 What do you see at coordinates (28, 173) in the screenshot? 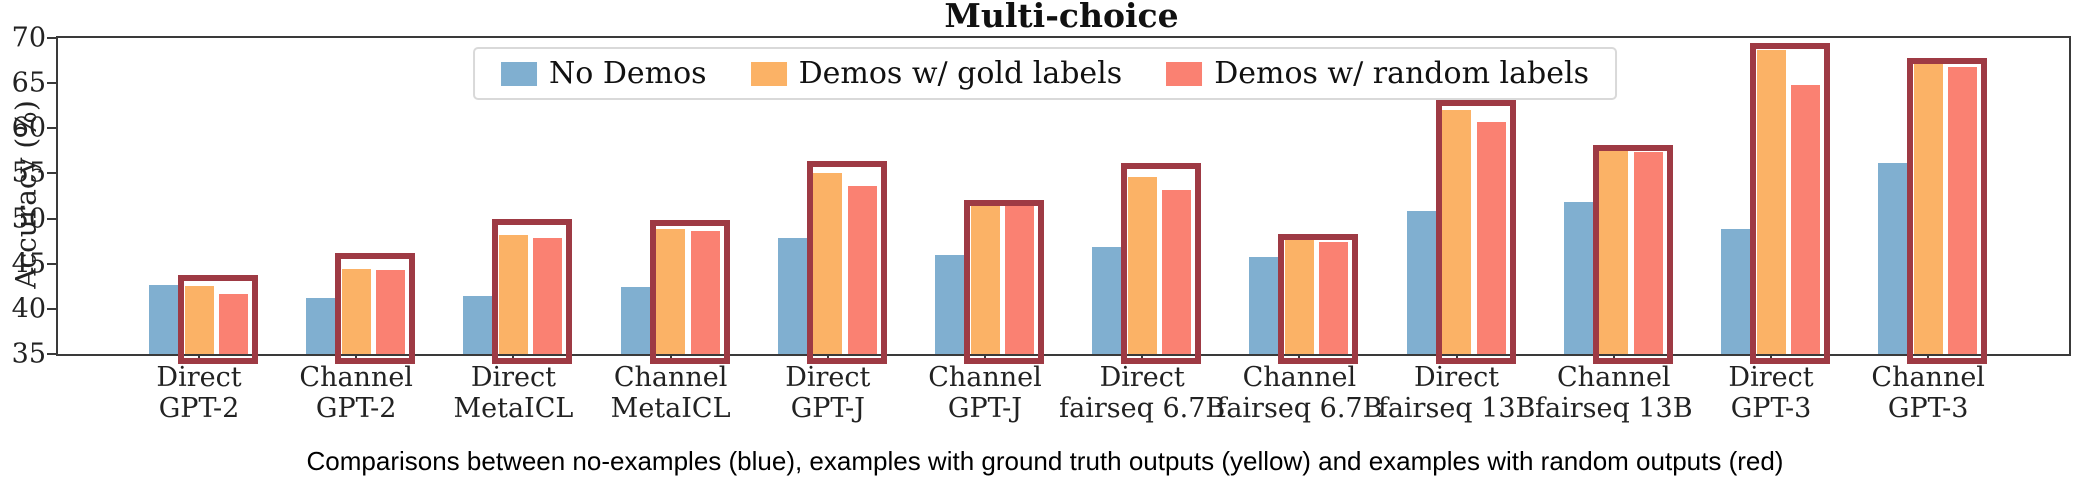
I see `y-tick-label: 55` at bounding box center [28, 173].